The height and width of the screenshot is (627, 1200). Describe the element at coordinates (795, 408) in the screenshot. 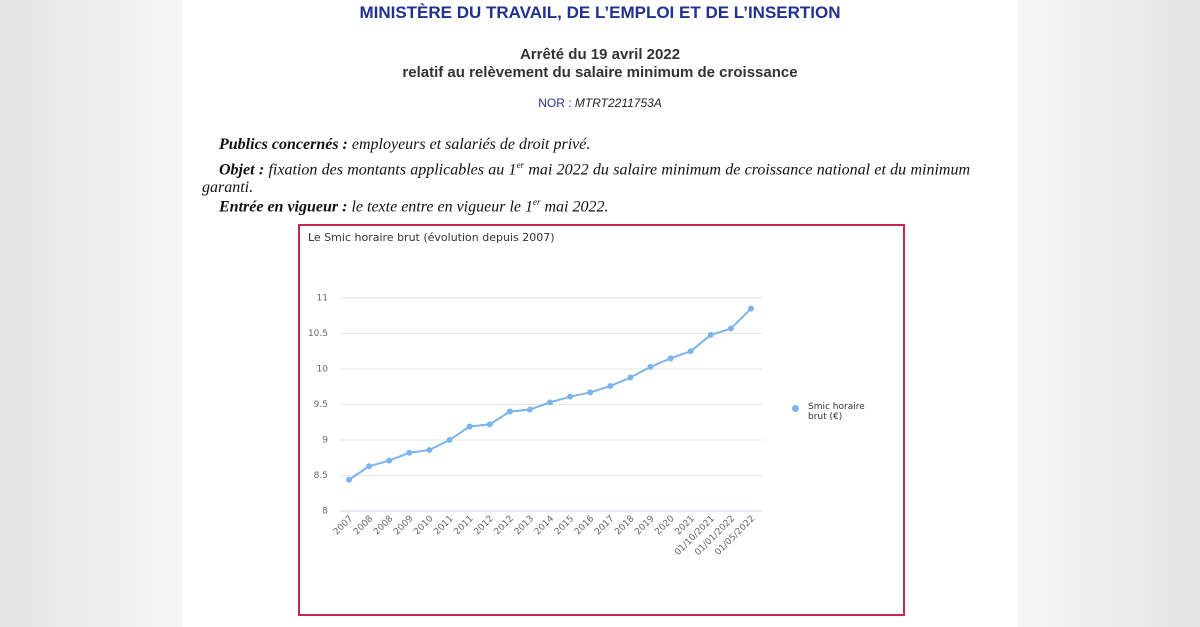

I see `legend-marker` at that location.